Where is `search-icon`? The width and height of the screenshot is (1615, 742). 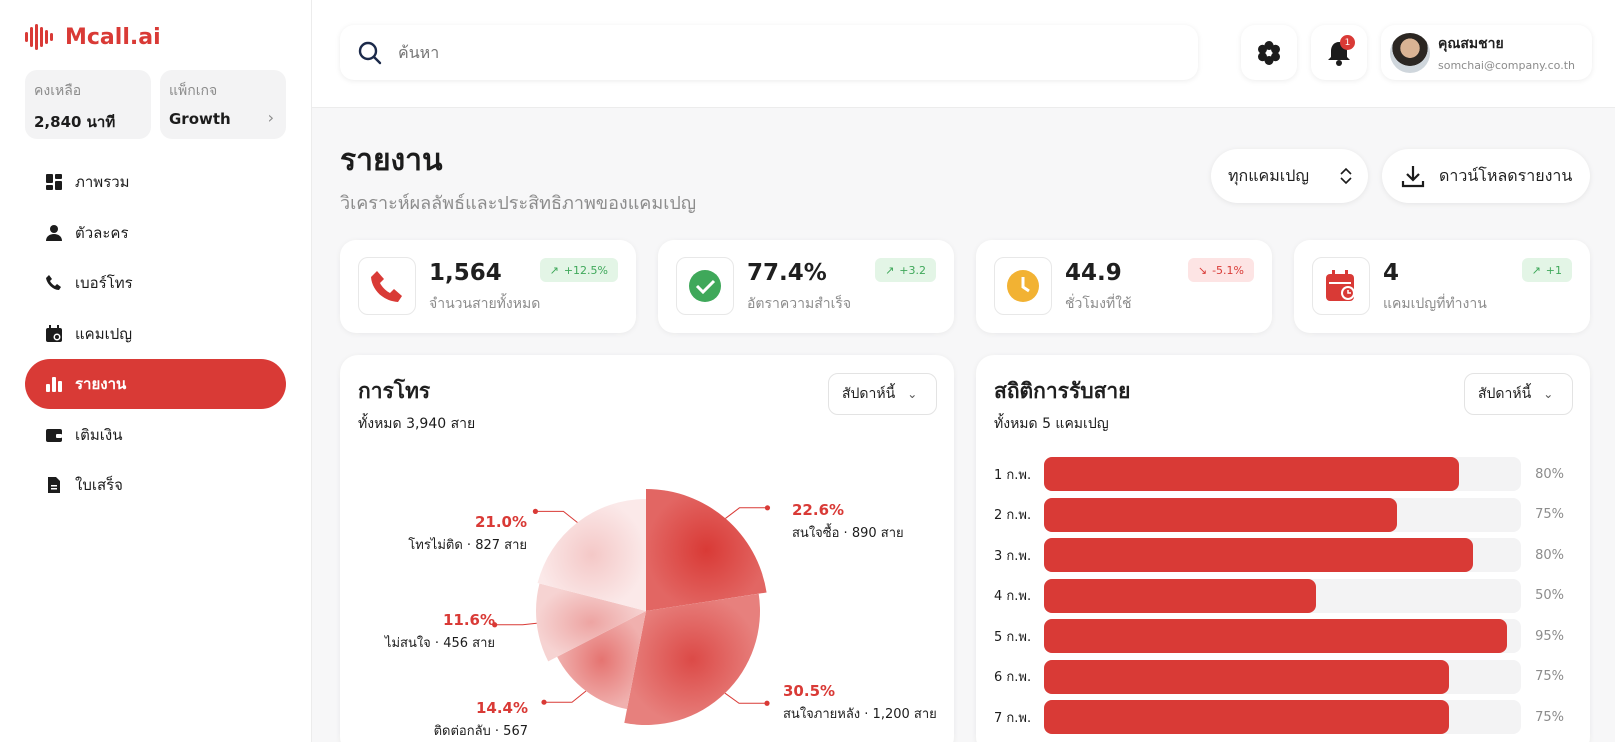 search-icon is located at coordinates (370, 52).